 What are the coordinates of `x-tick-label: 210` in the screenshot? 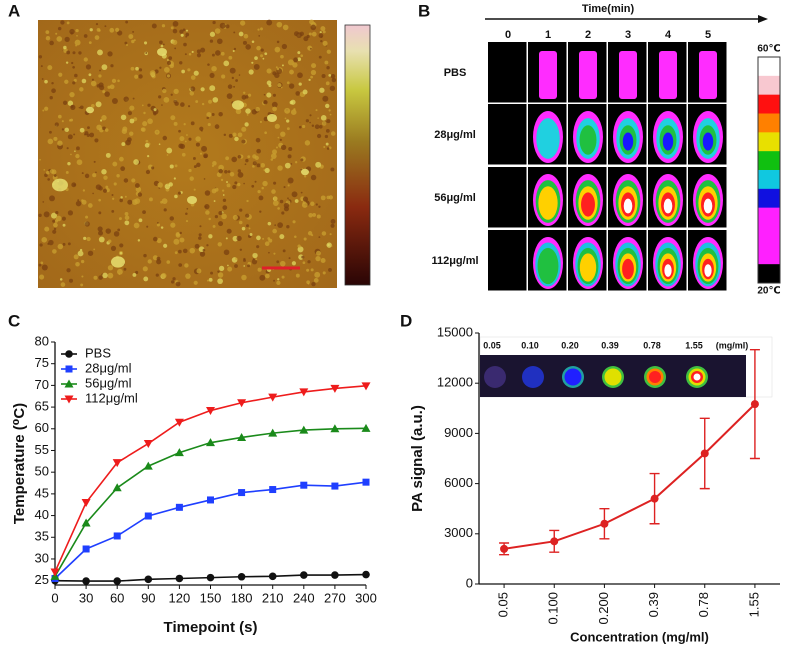 It's located at (273, 597).